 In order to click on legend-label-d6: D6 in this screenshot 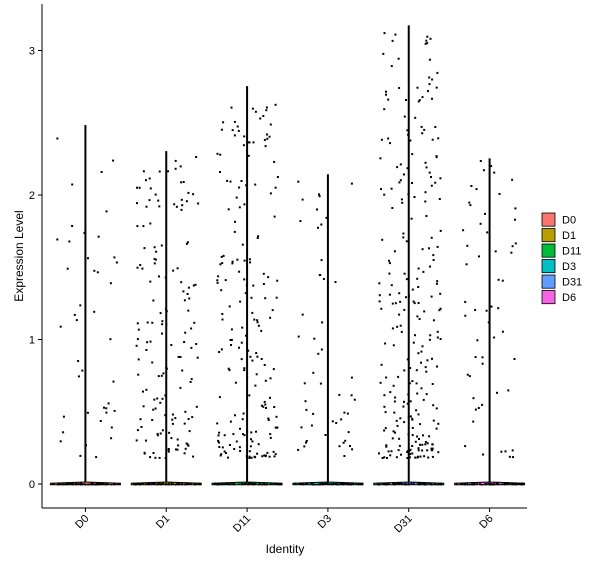, I will do `click(569, 298)`.